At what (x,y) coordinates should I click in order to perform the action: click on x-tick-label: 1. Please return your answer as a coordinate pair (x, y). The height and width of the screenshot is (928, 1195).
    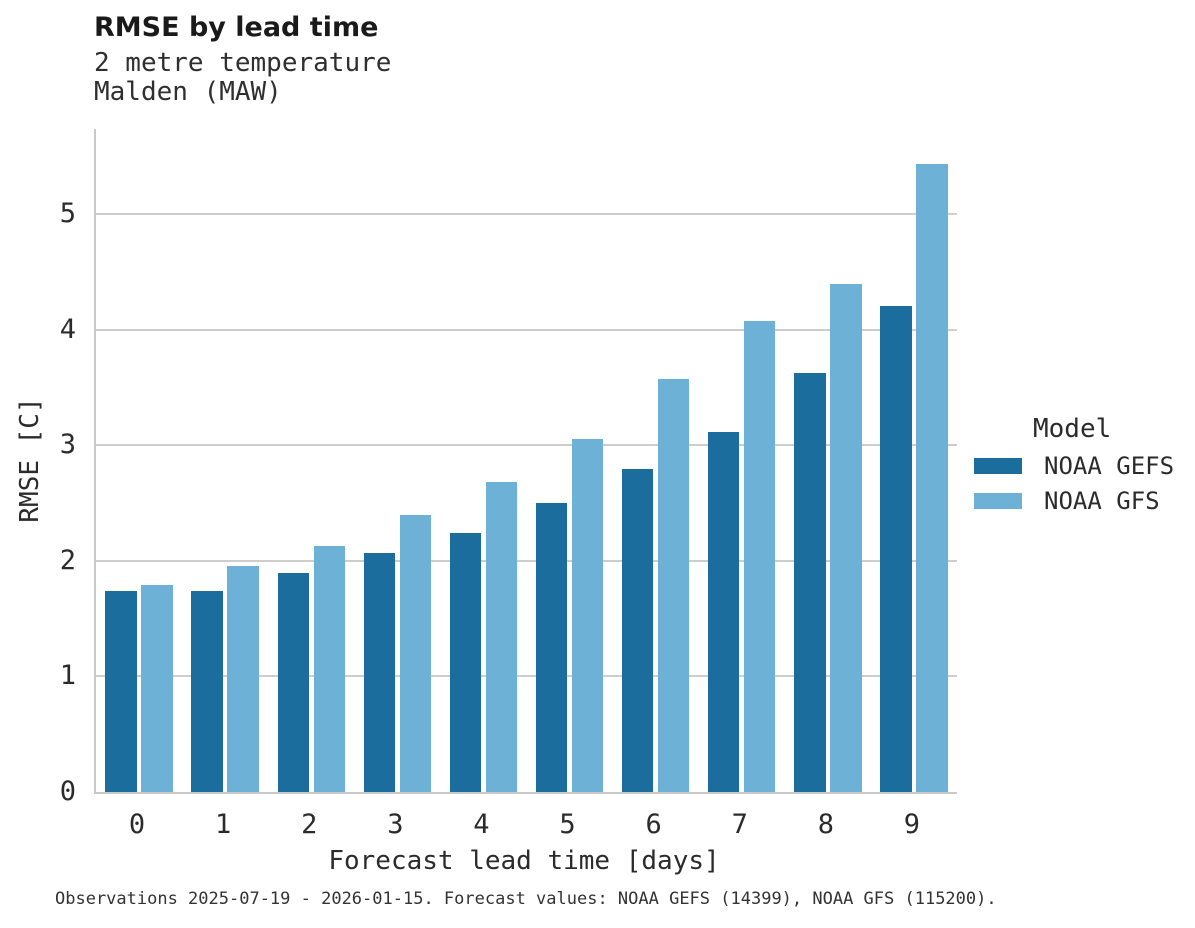
    Looking at the image, I should click on (223, 824).